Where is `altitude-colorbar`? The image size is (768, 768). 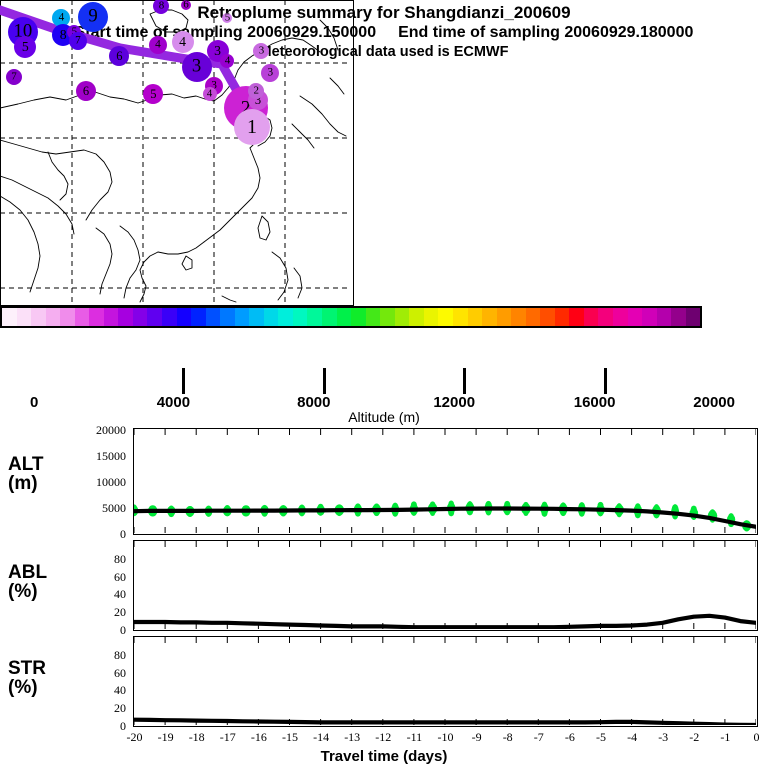
altitude-colorbar is located at coordinates (351, 317).